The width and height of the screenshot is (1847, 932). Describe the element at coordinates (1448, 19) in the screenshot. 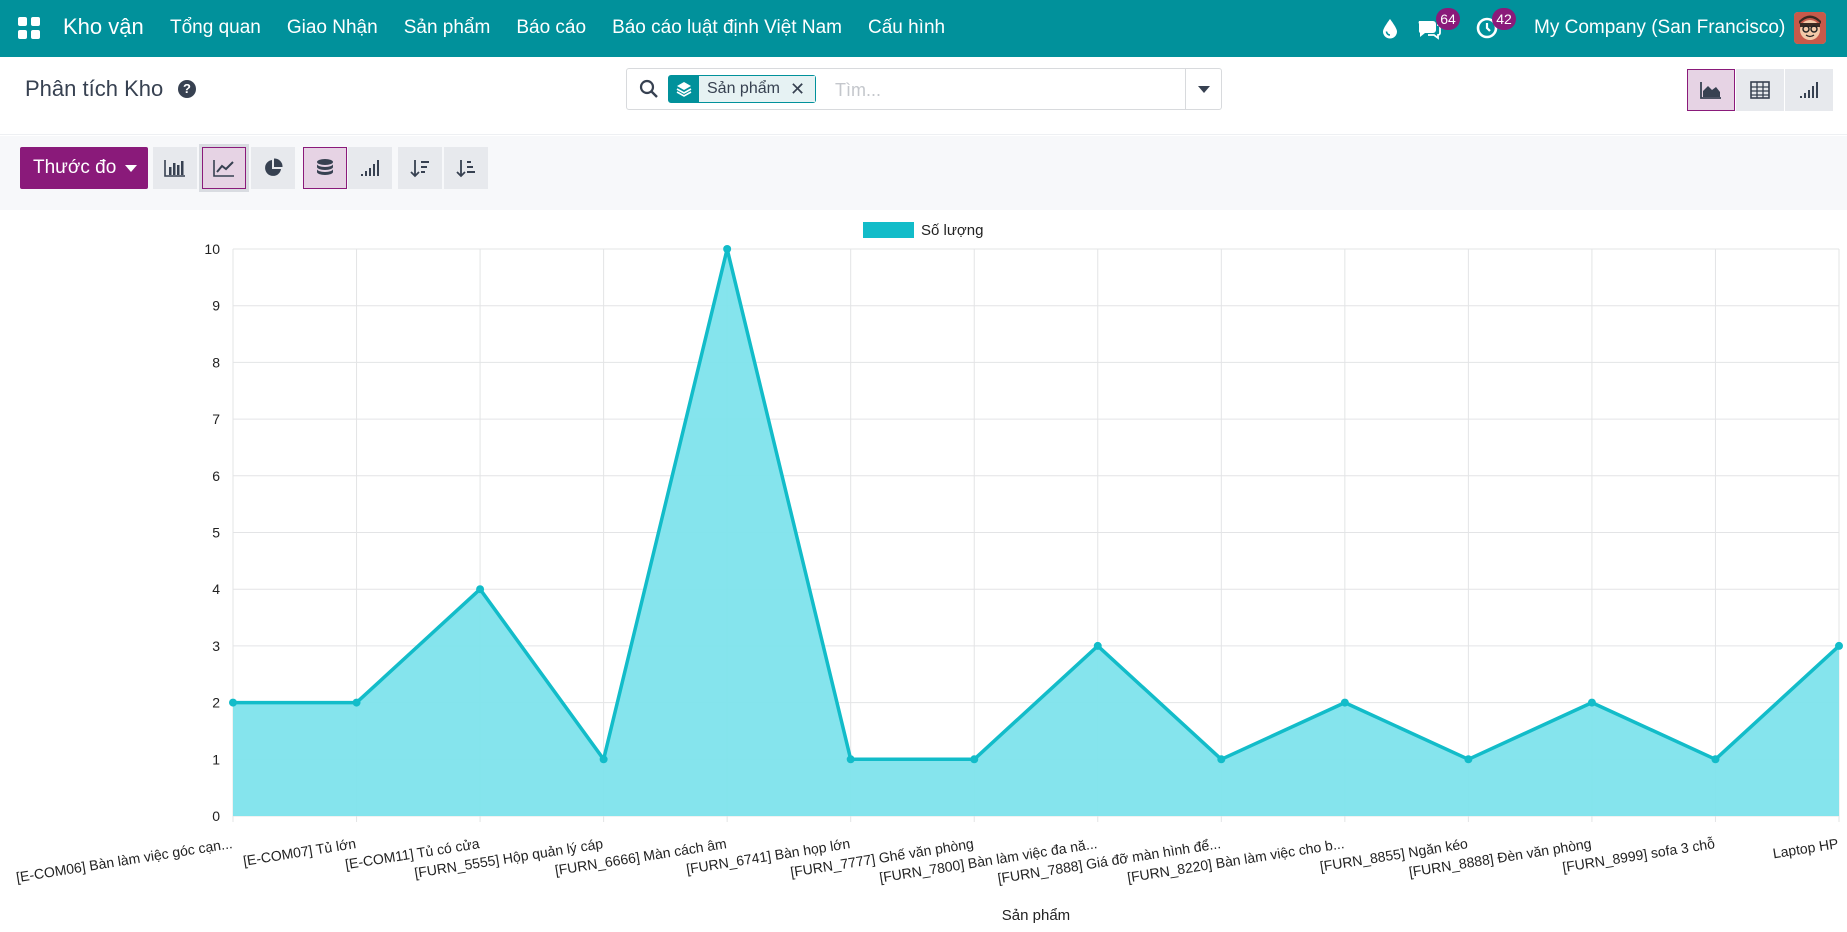

I see `messages-count-badge: 64` at that location.